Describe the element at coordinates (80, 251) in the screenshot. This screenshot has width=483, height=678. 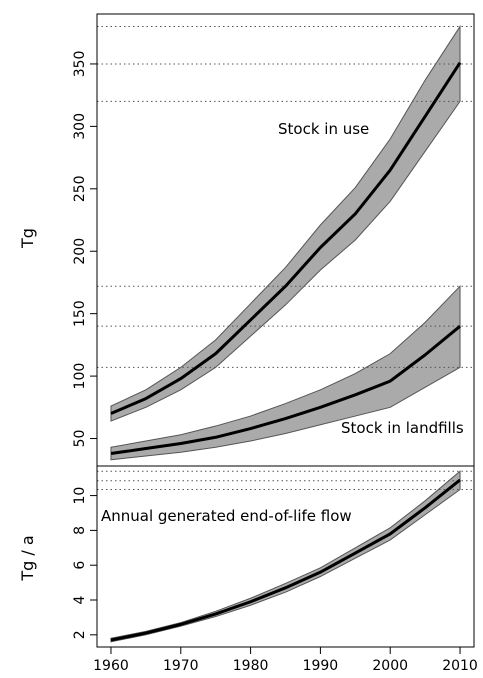
I see `y-tick-label: 200` at that location.